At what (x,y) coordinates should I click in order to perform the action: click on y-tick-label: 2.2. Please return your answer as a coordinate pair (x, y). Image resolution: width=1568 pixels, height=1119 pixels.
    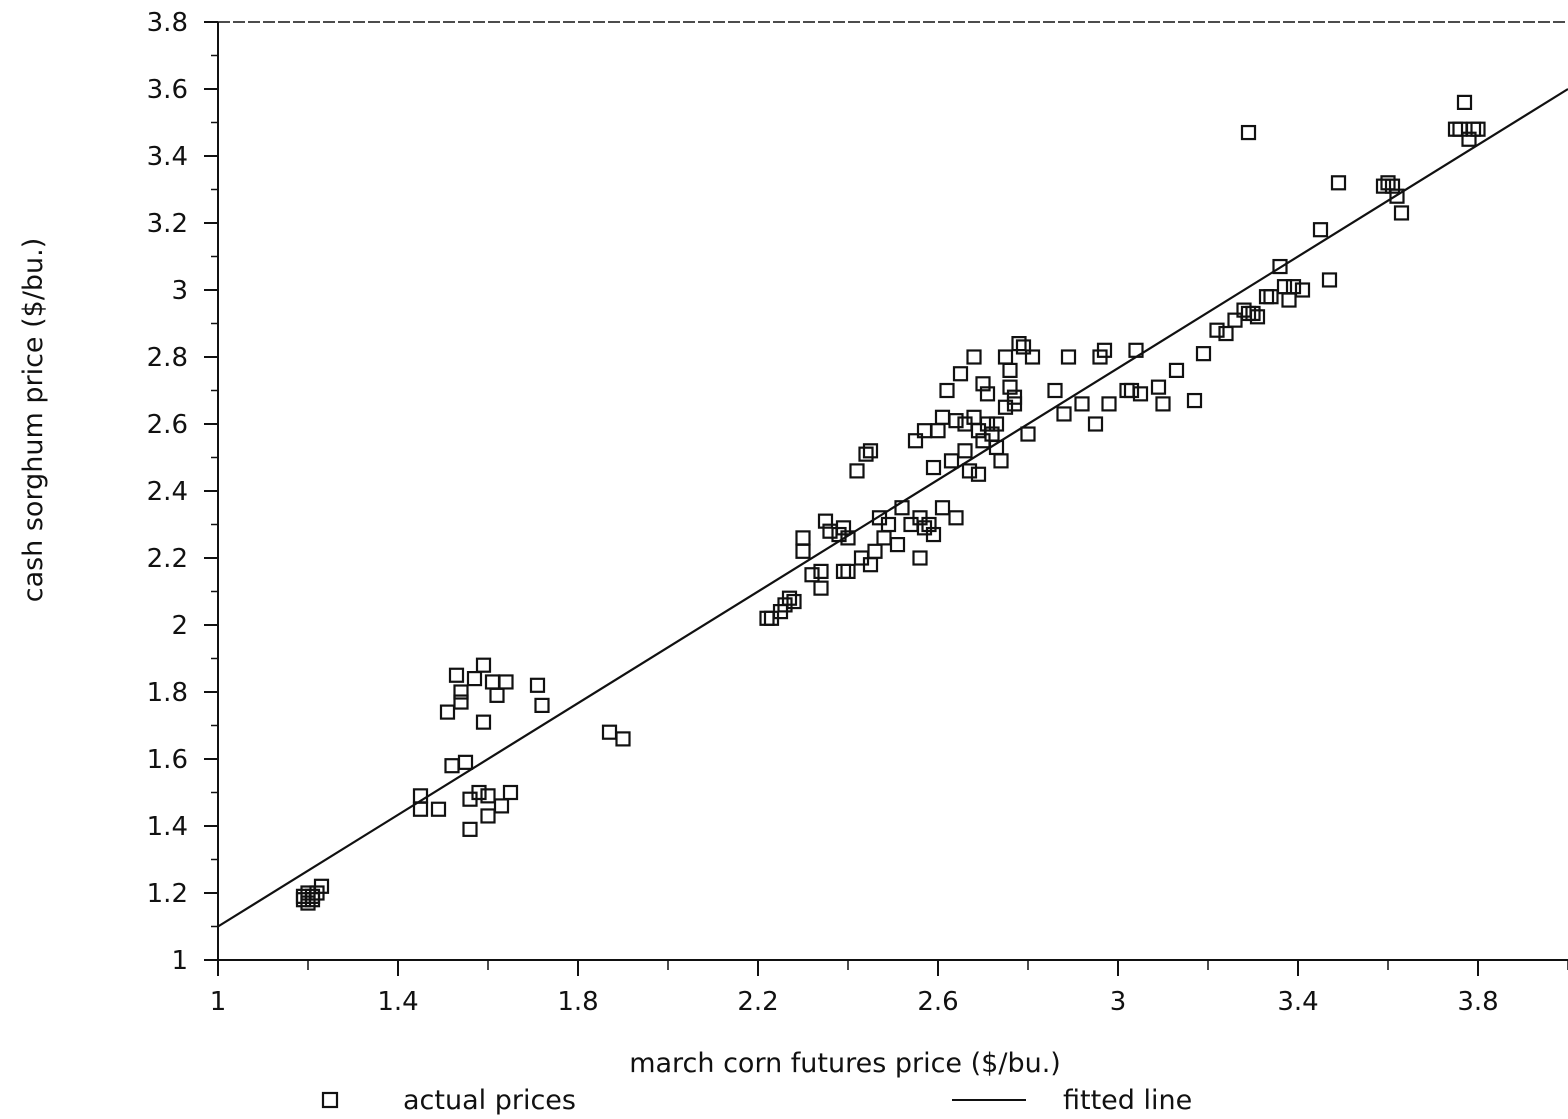
    Looking at the image, I should click on (167, 559).